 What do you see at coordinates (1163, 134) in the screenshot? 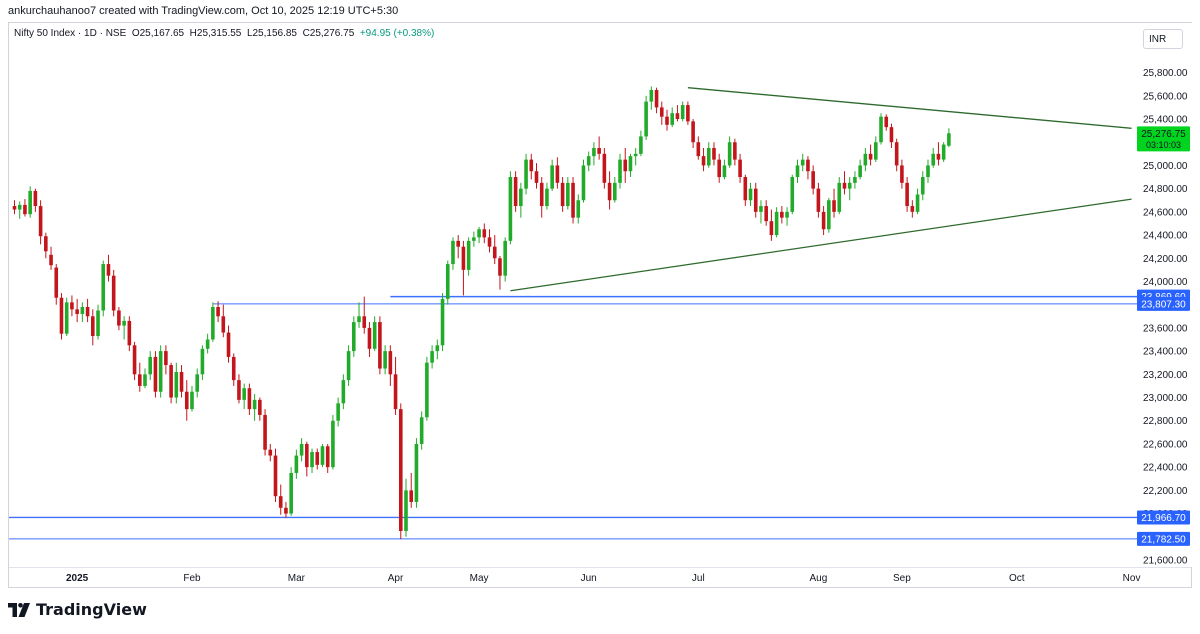
I see `current-price-label: 25,276.75` at bounding box center [1163, 134].